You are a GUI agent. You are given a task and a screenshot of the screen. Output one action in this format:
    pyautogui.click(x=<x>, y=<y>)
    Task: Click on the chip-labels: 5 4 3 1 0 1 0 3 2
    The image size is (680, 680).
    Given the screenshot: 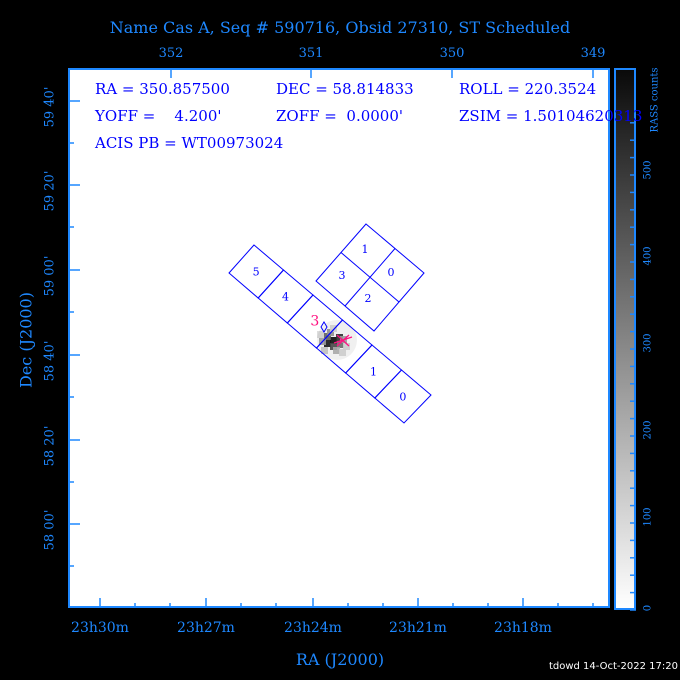 What is the action you would take?
    pyautogui.click(x=330, y=323)
    